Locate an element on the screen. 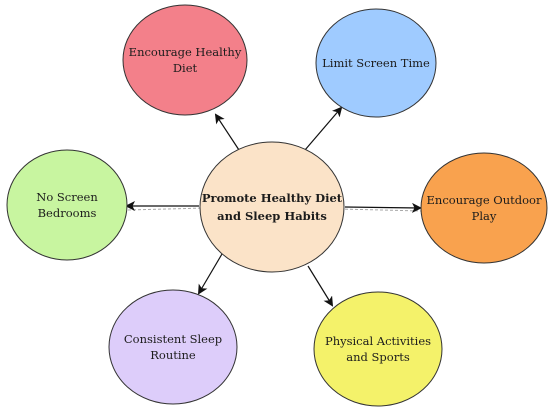  dashed-guide-line-left is located at coordinates (166, 209).